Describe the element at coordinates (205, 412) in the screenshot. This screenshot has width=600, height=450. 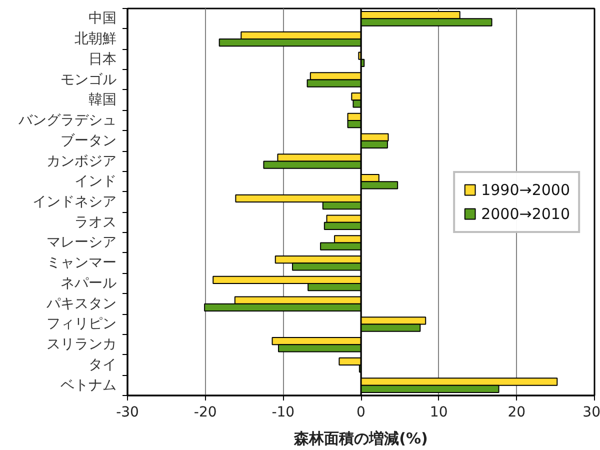
I see `x-tick-label: -20` at that location.